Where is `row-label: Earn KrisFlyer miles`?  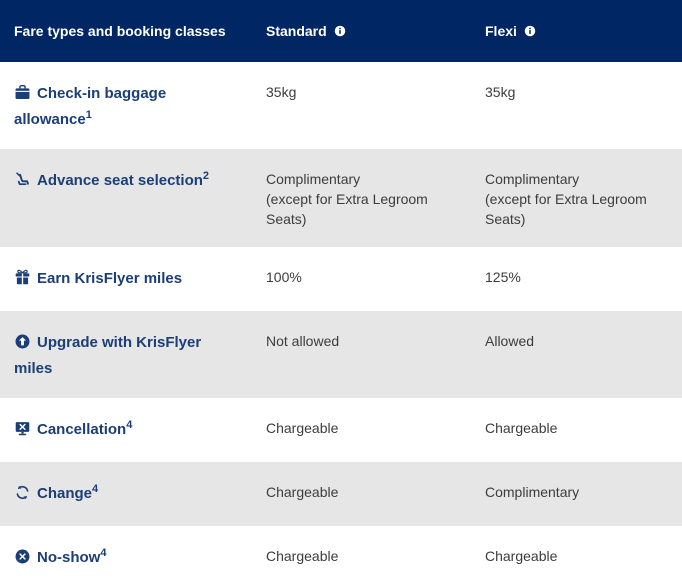 row-label: Earn KrisFlyer miles is located at coordinates (110, 278).